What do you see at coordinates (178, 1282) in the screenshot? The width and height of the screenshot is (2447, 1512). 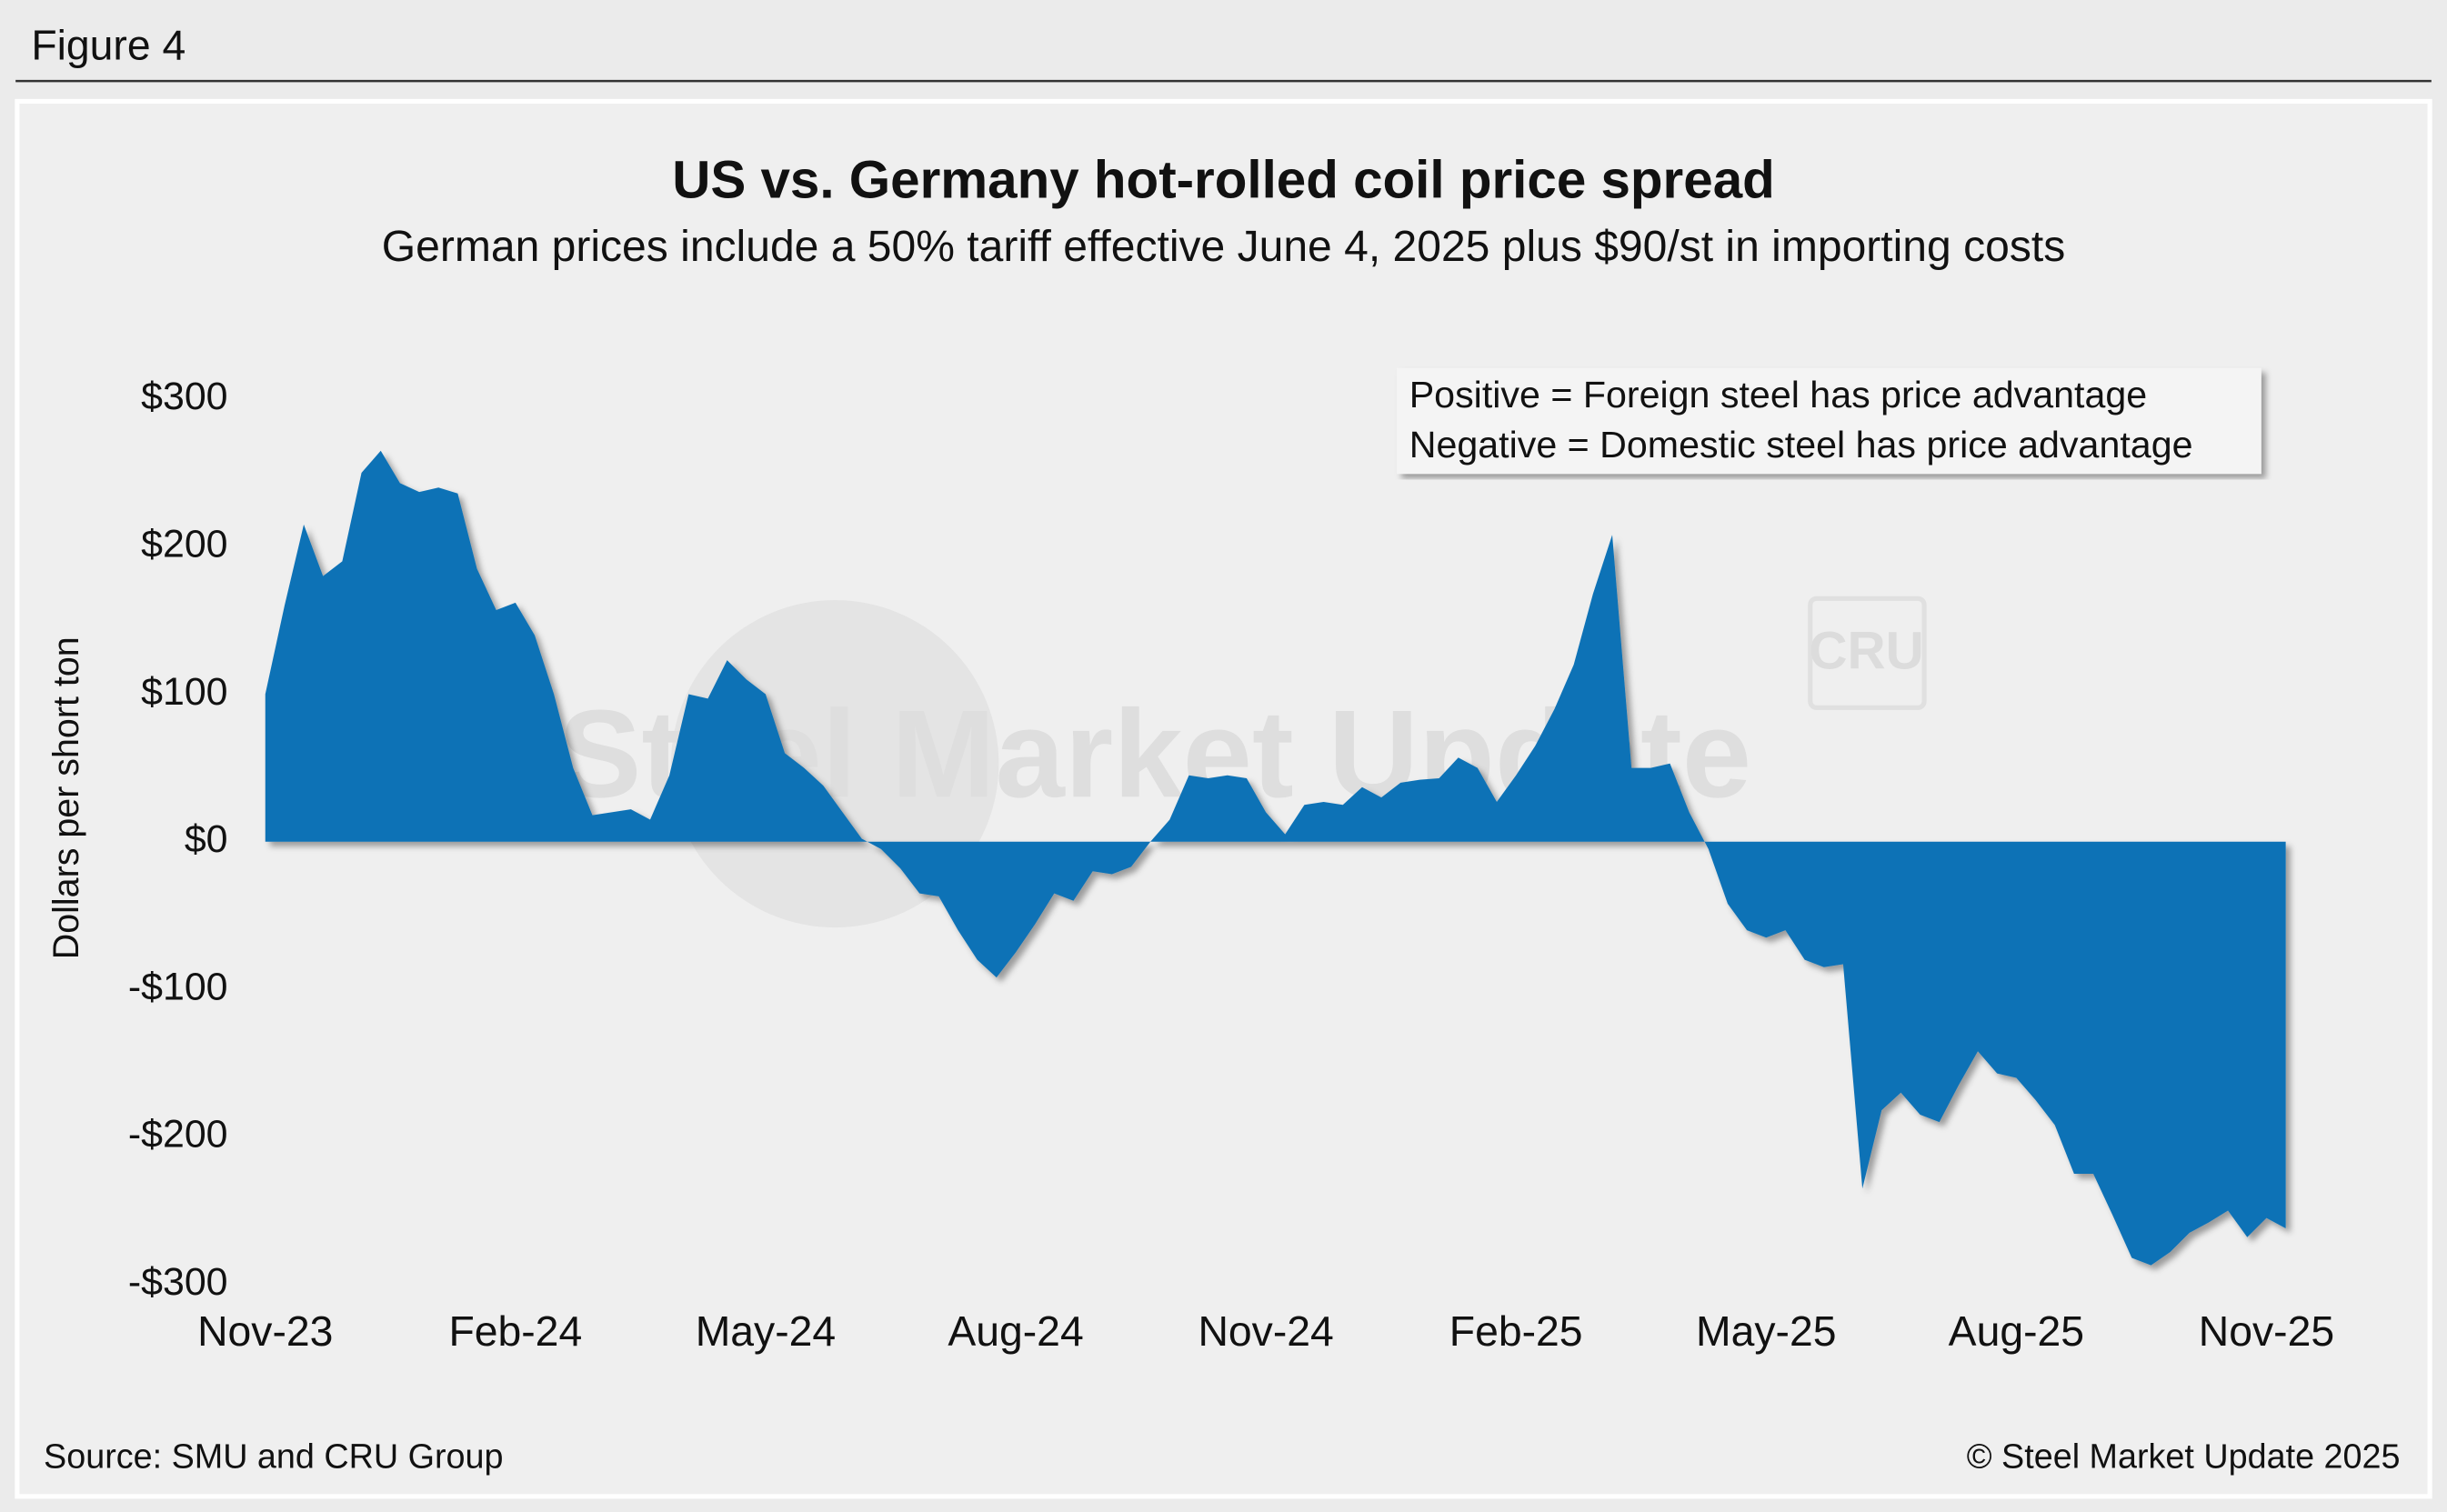 I see `y-tick-label: -$300` at bounding box center [178, 1282].